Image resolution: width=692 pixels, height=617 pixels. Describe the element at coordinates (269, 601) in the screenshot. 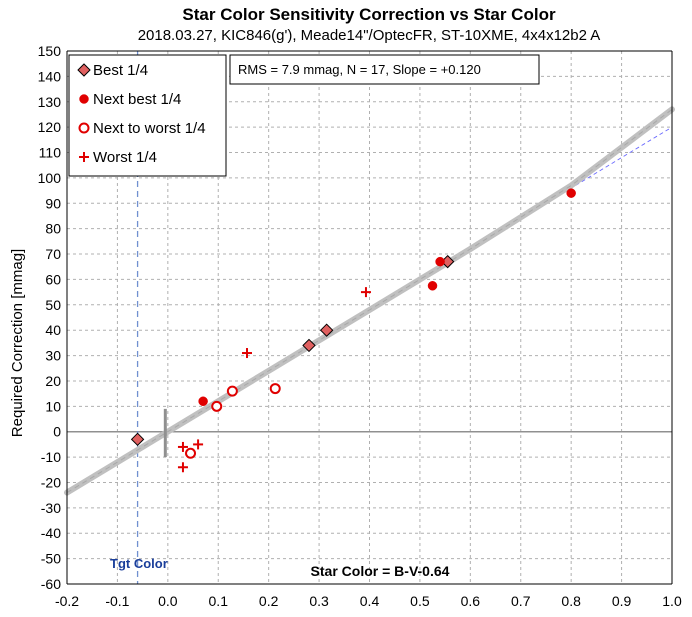

I see `x-tick-label: 0.2` at that location.